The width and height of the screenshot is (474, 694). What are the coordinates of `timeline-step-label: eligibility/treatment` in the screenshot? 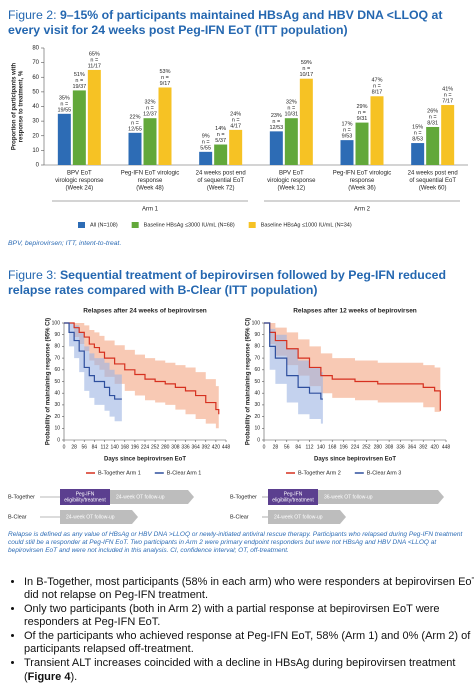 It's located at (293, 500).